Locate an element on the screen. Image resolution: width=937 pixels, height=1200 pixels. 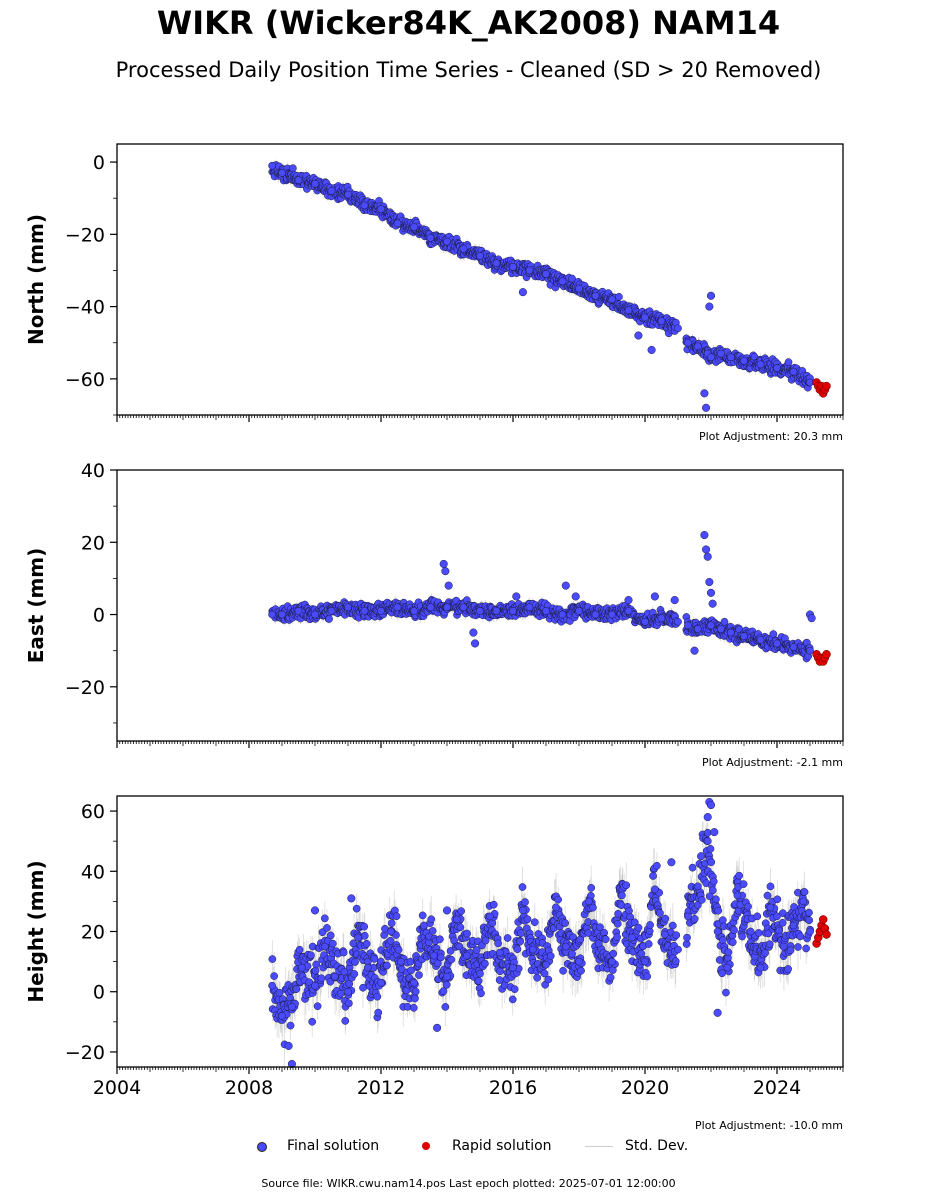
plot-adjustment: Plot Adjustment: 20.3 mm is located at coordinates (771, 436).